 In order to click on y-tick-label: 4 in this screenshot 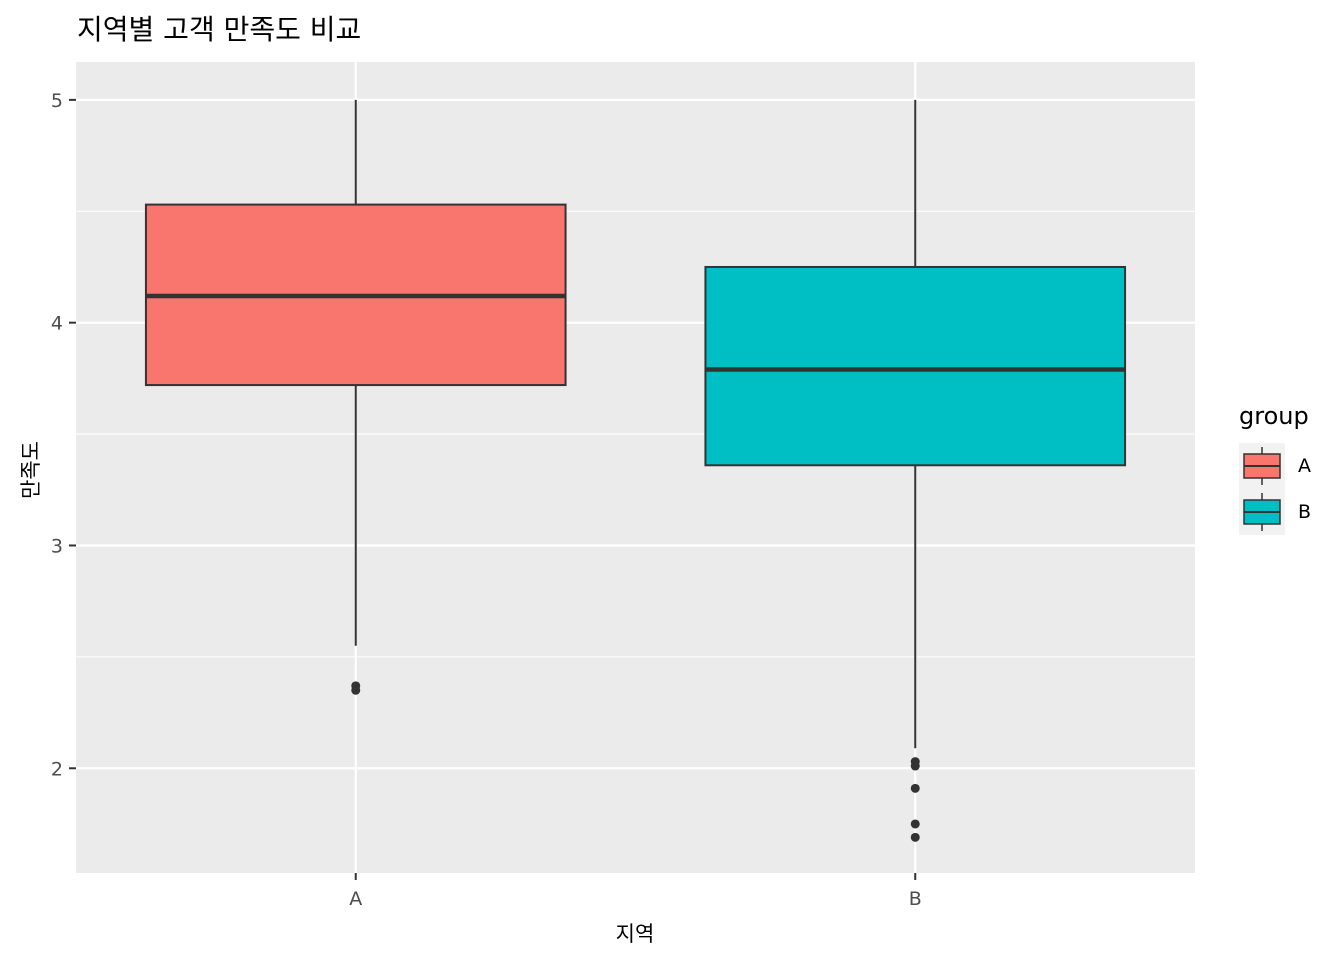, I will do `click(57, 324)`.